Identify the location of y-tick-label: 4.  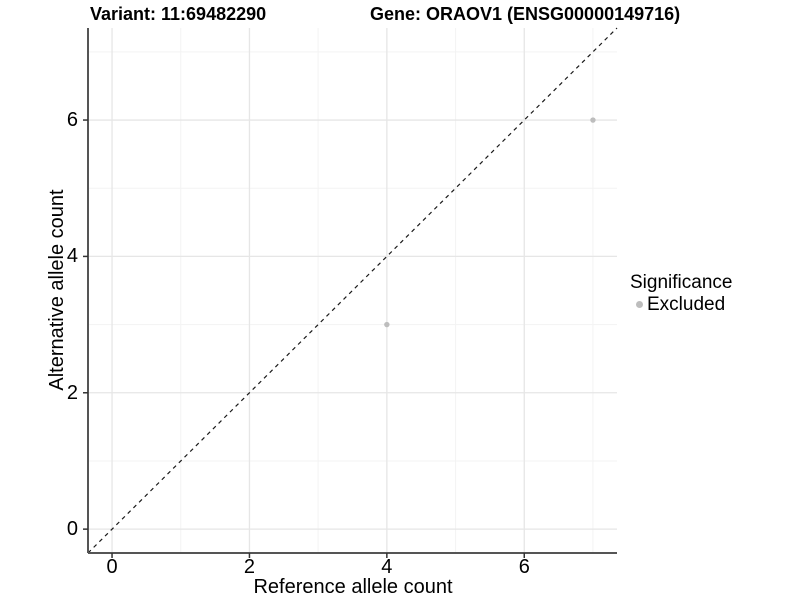
(72, 256).